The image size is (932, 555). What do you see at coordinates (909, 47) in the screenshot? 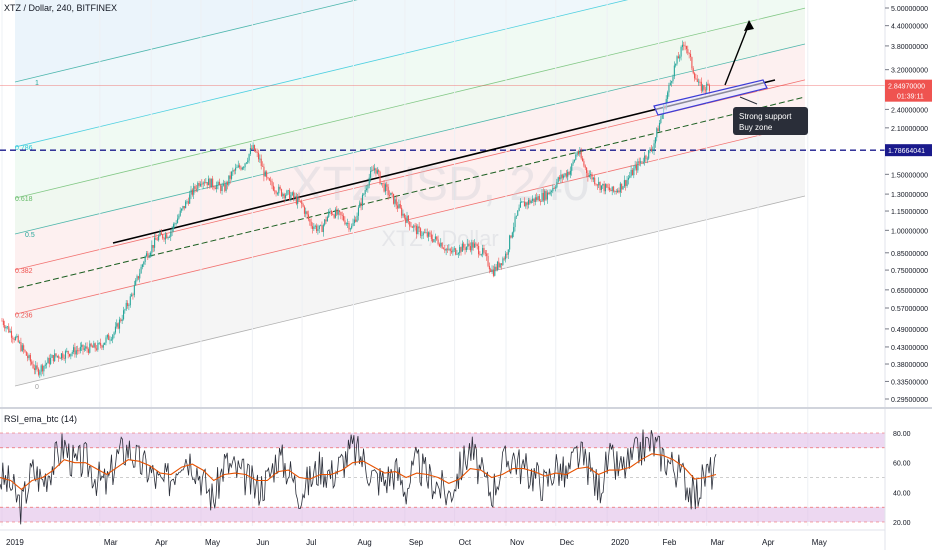
I see `y-tick-label: 3.80000000` at bounding box center [909, 47].